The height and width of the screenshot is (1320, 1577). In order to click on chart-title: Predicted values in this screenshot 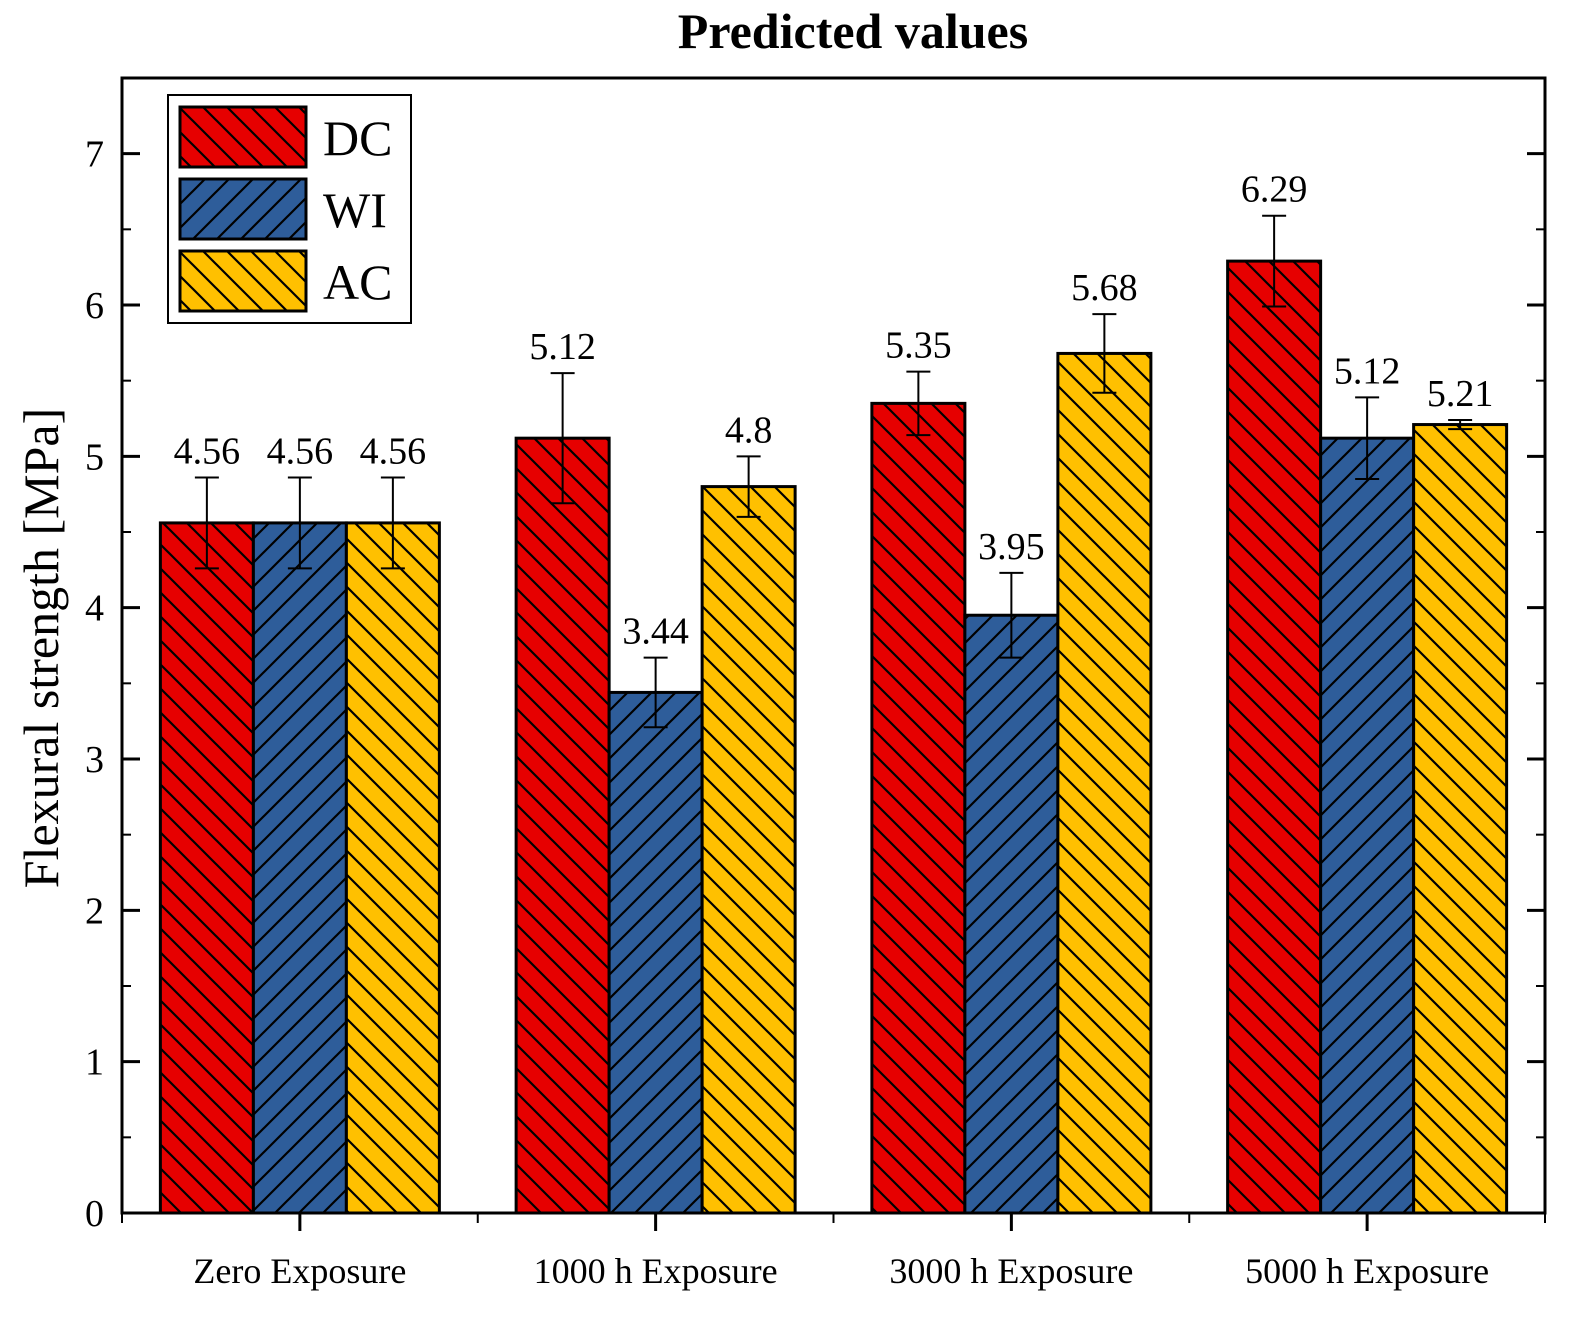, I will do `click(853, 31)`.